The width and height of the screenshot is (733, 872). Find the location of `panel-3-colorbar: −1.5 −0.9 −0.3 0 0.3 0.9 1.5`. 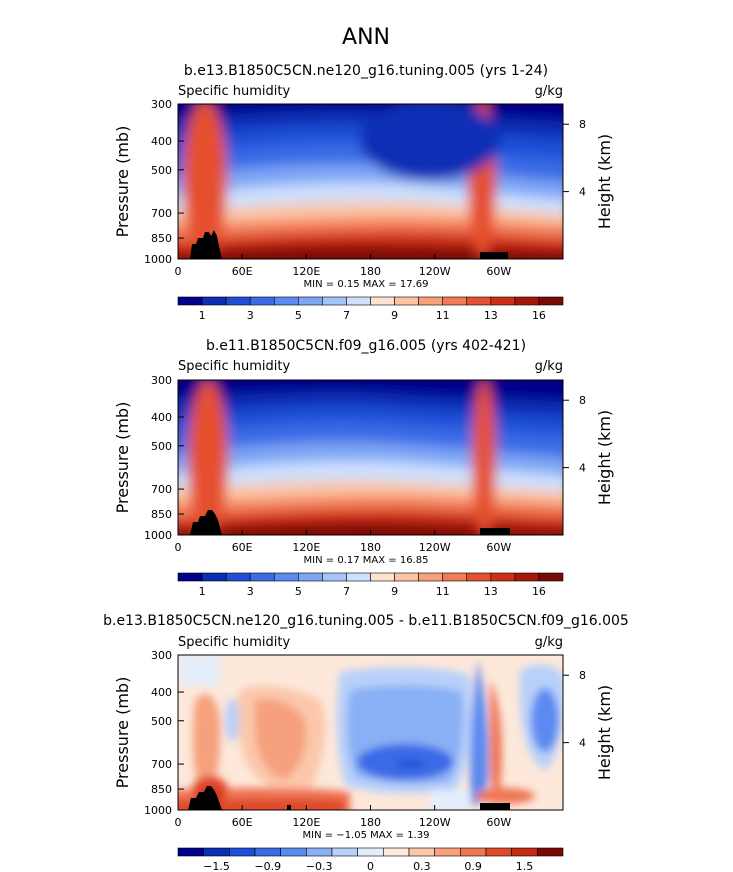

panel-3-colorbar: −1.5 −0.9 −0.3 0 0.3 0.9 1.5 is located at coordinates (370, 859).